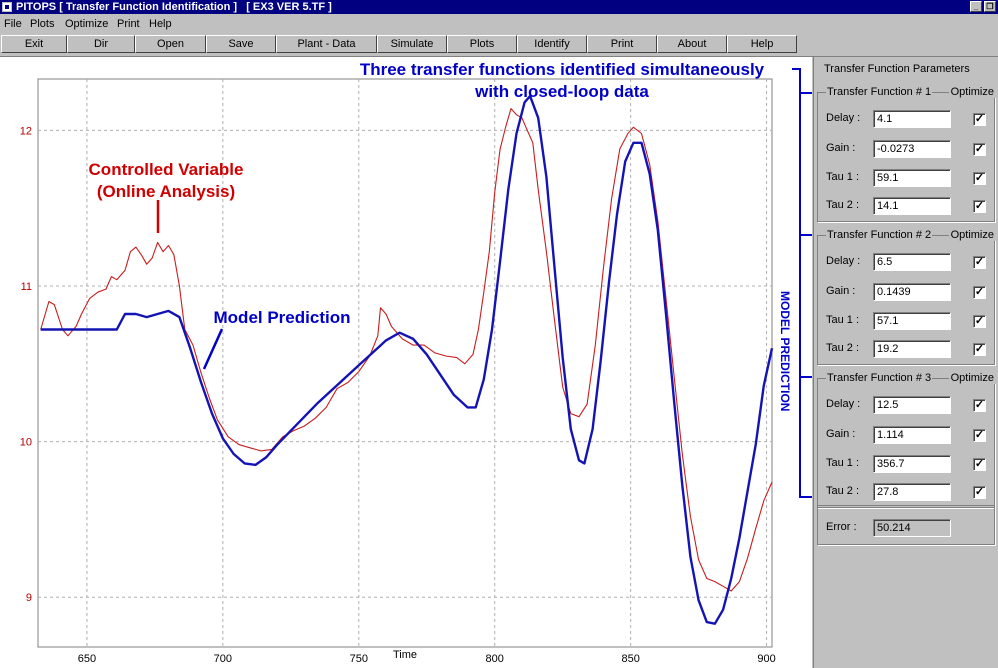  I want to click on x-axis-ticks: 650 700 750 800 850 900, so click(427, 659).